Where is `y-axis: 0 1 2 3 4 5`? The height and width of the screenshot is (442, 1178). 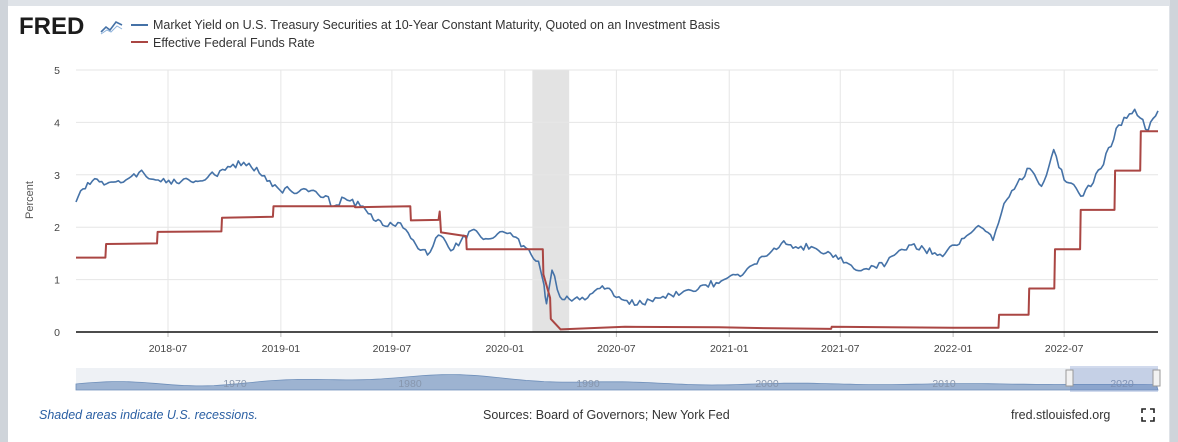 y-axis: 0 1 2 3 4 5 is located at coordinates (57, 202).